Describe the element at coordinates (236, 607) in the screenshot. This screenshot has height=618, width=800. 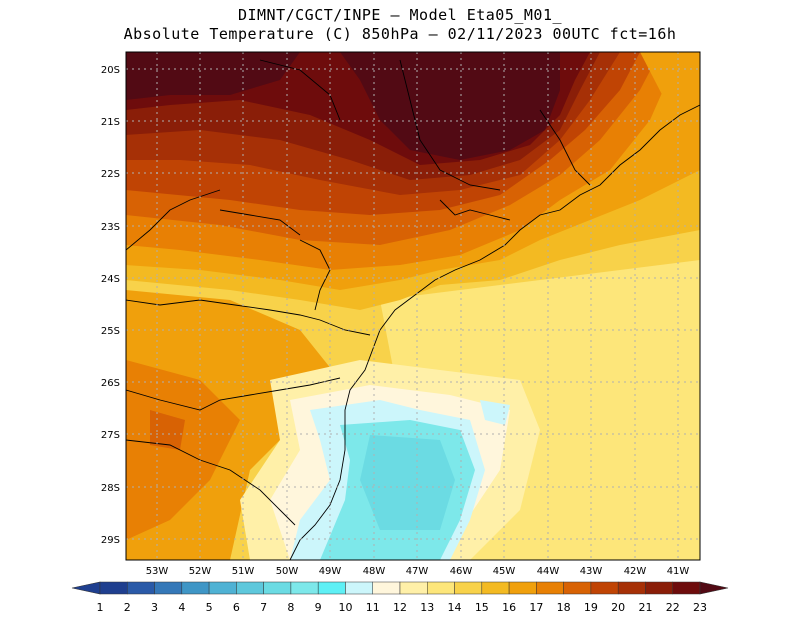
I see `colorbar-label: 6` at that location.